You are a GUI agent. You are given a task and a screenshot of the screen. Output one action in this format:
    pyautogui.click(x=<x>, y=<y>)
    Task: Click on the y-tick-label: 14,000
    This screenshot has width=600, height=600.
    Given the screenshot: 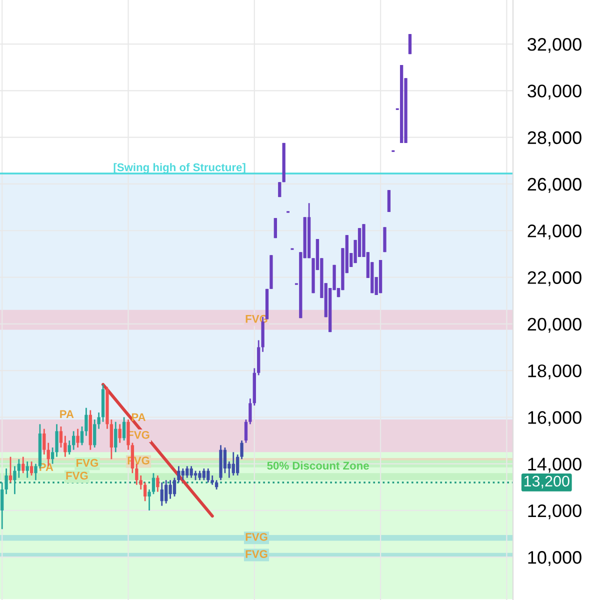 What is the action you would take?
    pyautogui.click(x=555, y=465)
    